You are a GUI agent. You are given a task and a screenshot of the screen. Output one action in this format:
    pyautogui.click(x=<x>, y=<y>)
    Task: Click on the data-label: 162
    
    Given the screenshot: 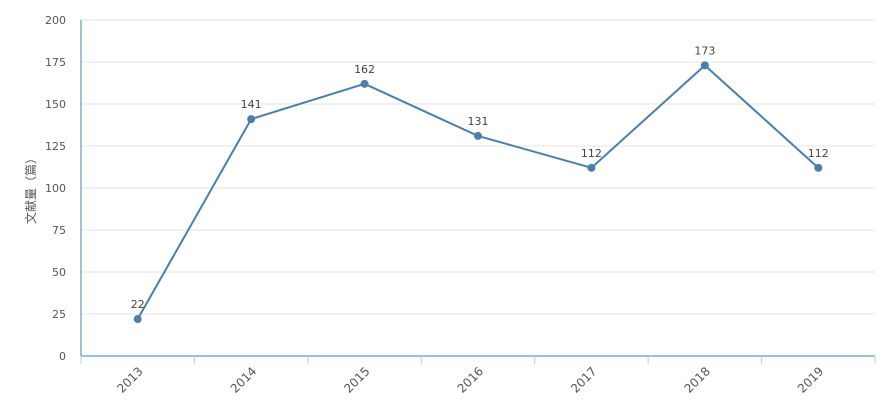 What is the action you would take?
    pyautogui.click(x=364, y=69)
    